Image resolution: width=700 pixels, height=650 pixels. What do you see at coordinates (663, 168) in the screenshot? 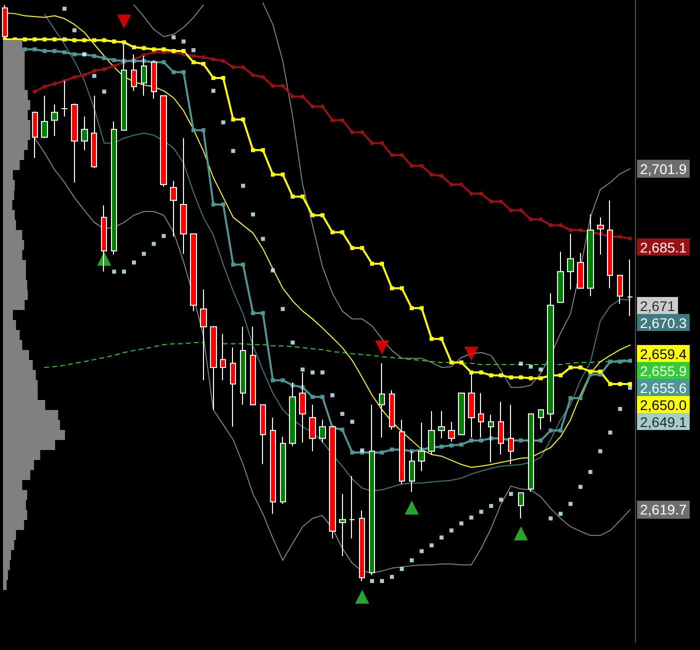
I see `y-tick-label: 2,701.9` at bounding box center [663, 168].